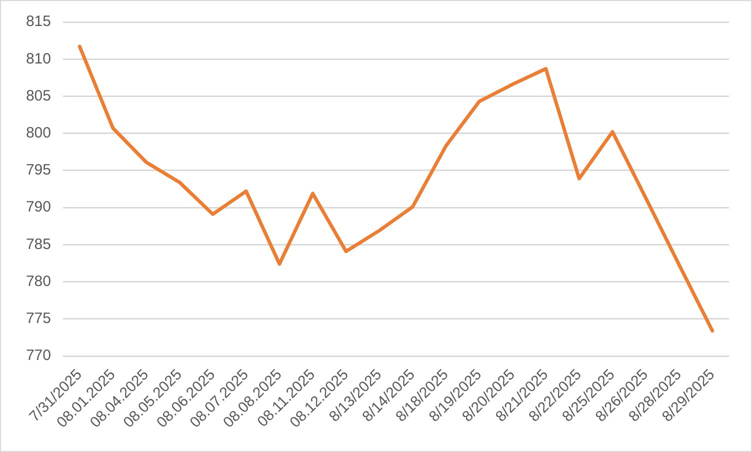 This screenshot has width=752, height=452. What do you see at coordinates (38, 95) in the screenshot?
I see `y-tick-label: 805` at bounding box center [38, 95].